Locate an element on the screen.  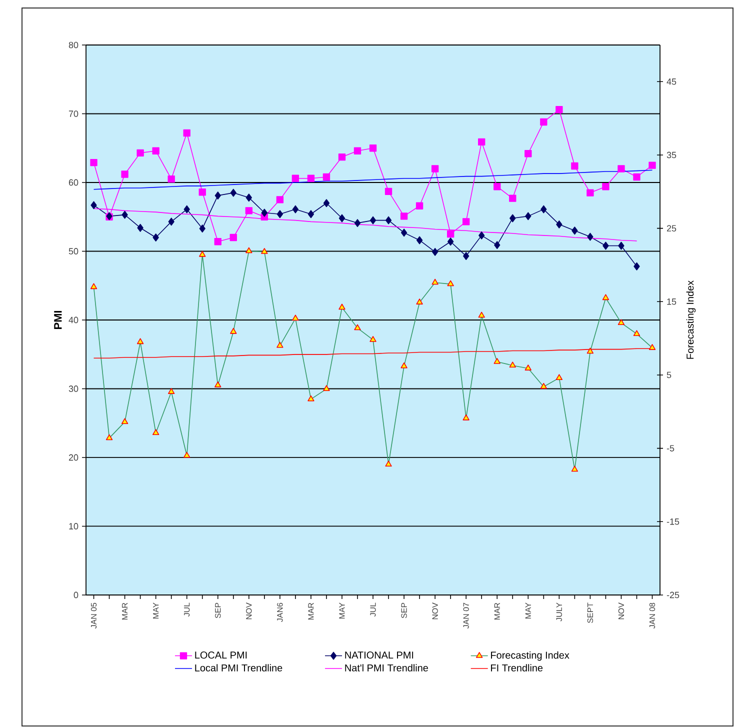
y-tick-label: 0 is located at coordinates (76, 595).